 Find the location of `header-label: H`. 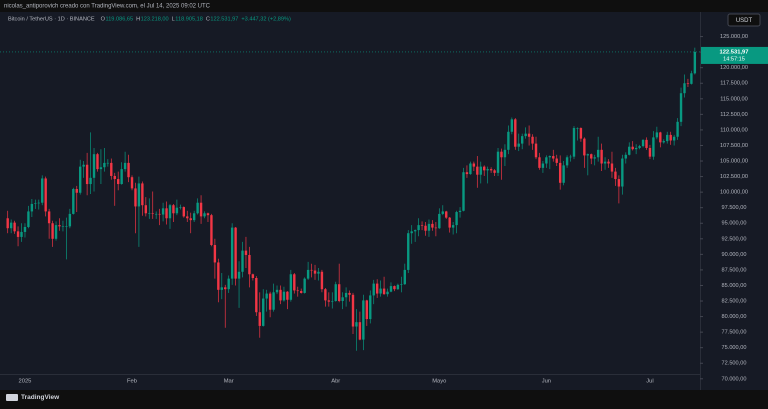

header-label: H is located at coordinates (138, 19).